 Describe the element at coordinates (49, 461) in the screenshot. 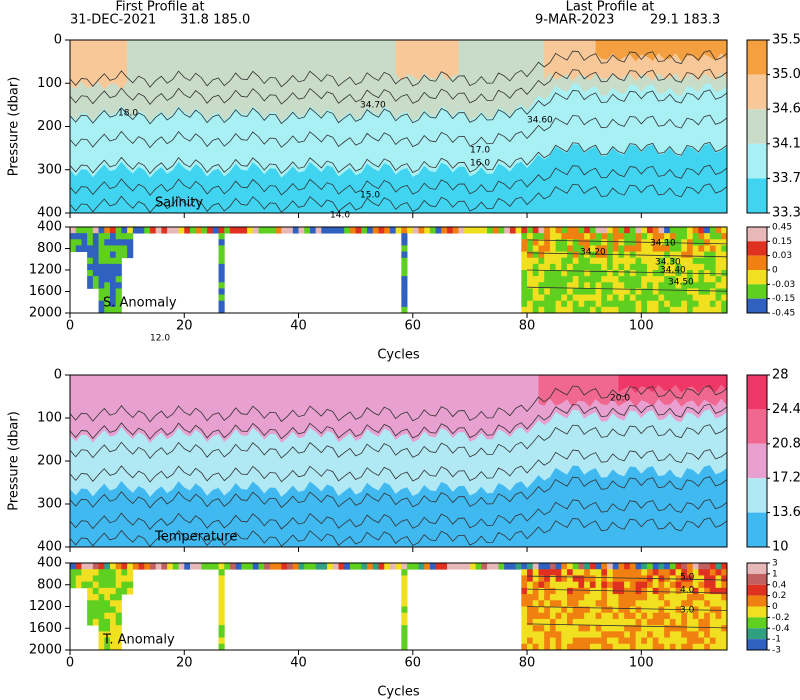

I see `y-tick-label: 200` at that location.